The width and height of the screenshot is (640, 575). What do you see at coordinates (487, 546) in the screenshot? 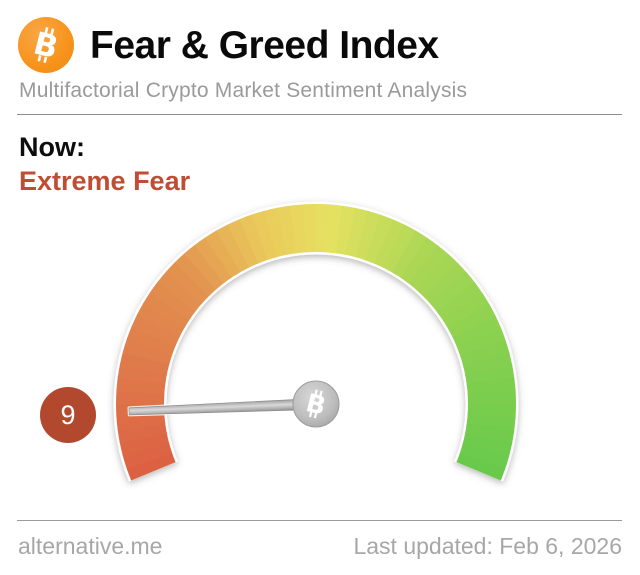
I see `last-updated: Last updated: Feb 6, 2026` at bounding box center [487, 546].